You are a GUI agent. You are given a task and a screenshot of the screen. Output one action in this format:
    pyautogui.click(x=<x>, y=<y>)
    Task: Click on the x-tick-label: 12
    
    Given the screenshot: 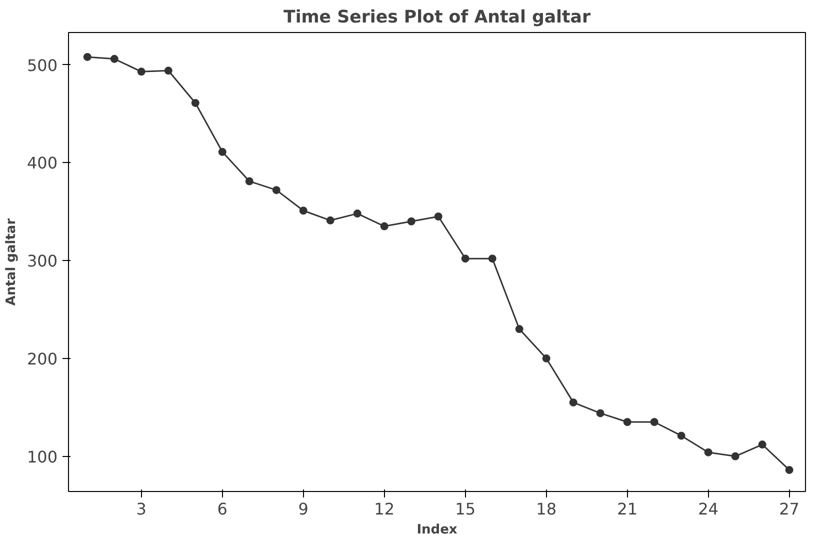 What is the action you would take?
    pyautogui.click(x=384, y=509)
    